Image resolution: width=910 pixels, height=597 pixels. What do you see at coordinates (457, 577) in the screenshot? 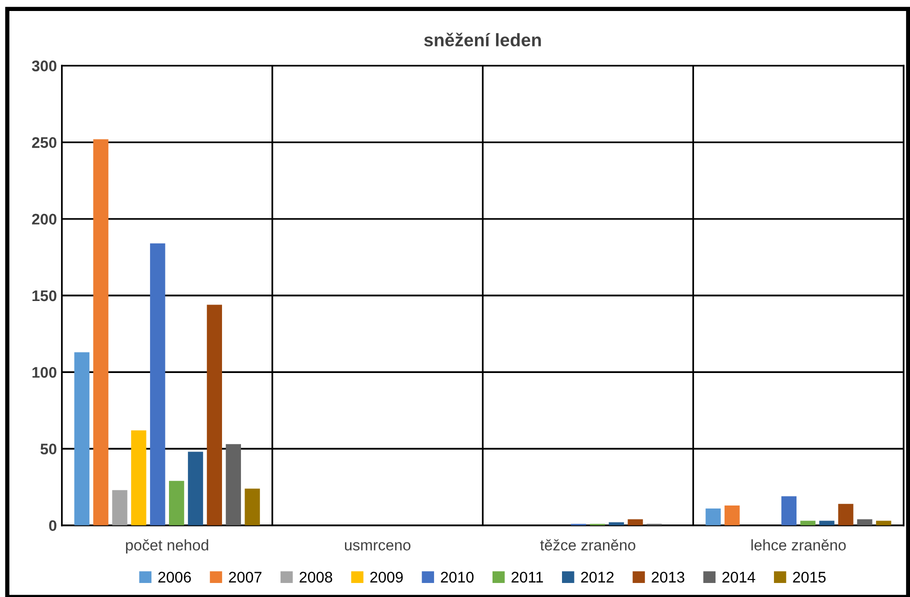
I see `legend-label: 2010` at bounding box center [457, 577].